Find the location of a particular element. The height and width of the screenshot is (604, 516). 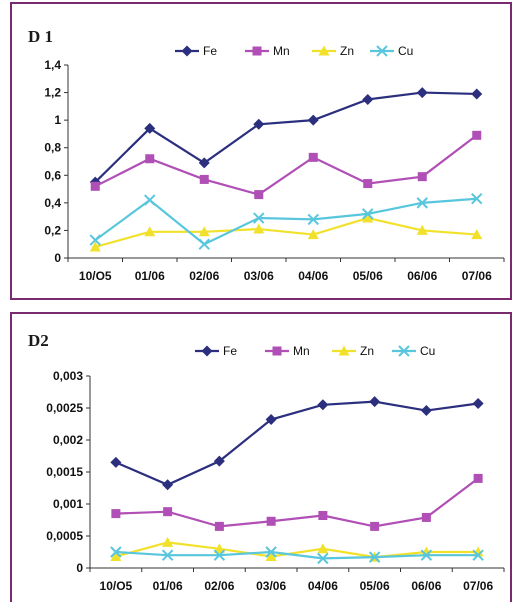

chart-d1-legend-marker-mn is located at coordinates (257, 51).